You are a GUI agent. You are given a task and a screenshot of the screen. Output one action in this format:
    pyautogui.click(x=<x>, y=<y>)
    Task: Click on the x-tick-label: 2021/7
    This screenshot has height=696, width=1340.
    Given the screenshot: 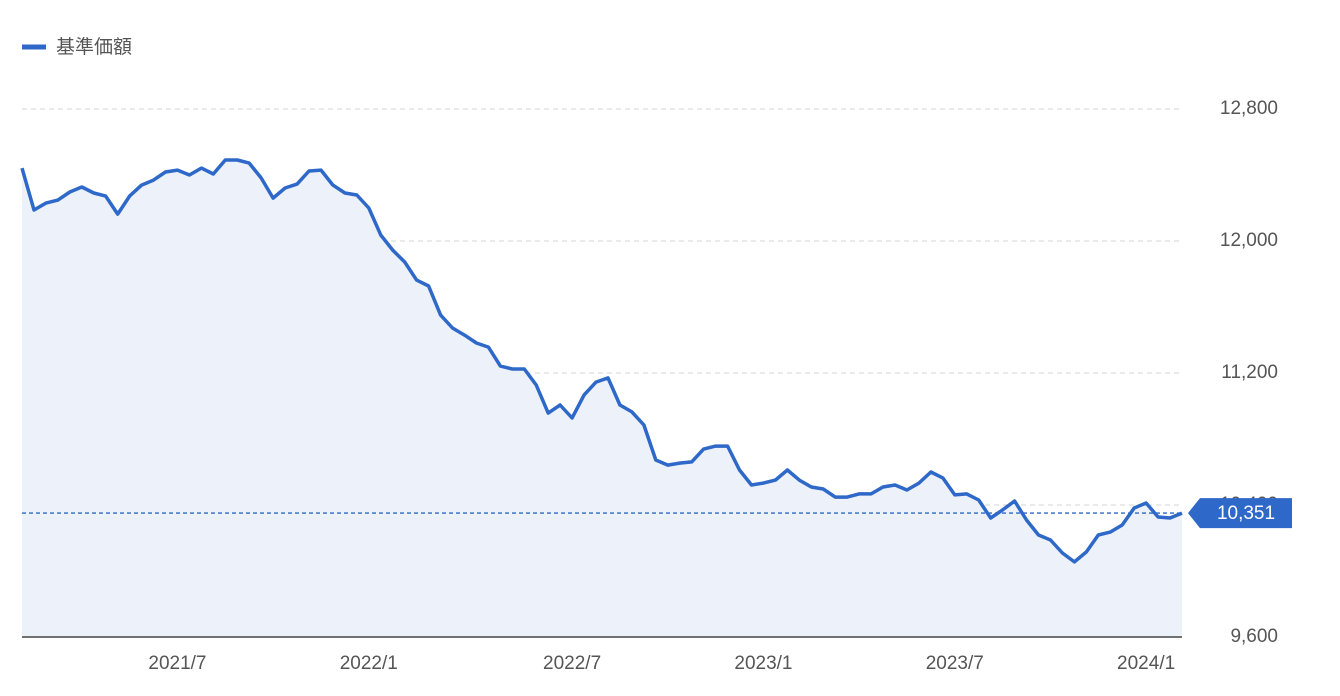 What is the action you would take?
    pyautogui.click(x=177, y=663)
    